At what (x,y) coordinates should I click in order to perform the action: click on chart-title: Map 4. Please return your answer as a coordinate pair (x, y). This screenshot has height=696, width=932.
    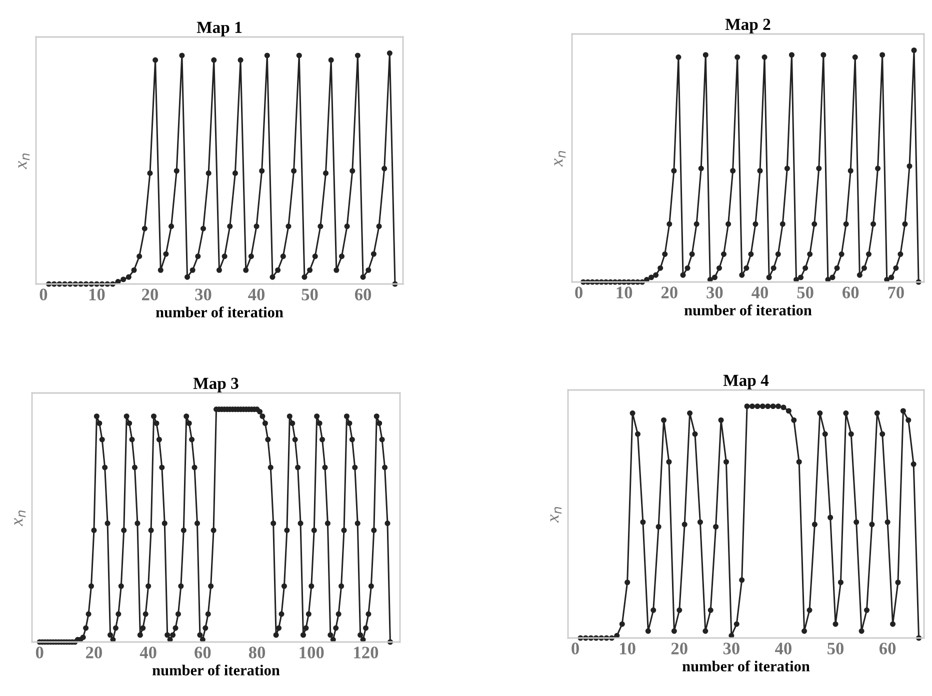
    Looking at the image, I should click on (746, 382).